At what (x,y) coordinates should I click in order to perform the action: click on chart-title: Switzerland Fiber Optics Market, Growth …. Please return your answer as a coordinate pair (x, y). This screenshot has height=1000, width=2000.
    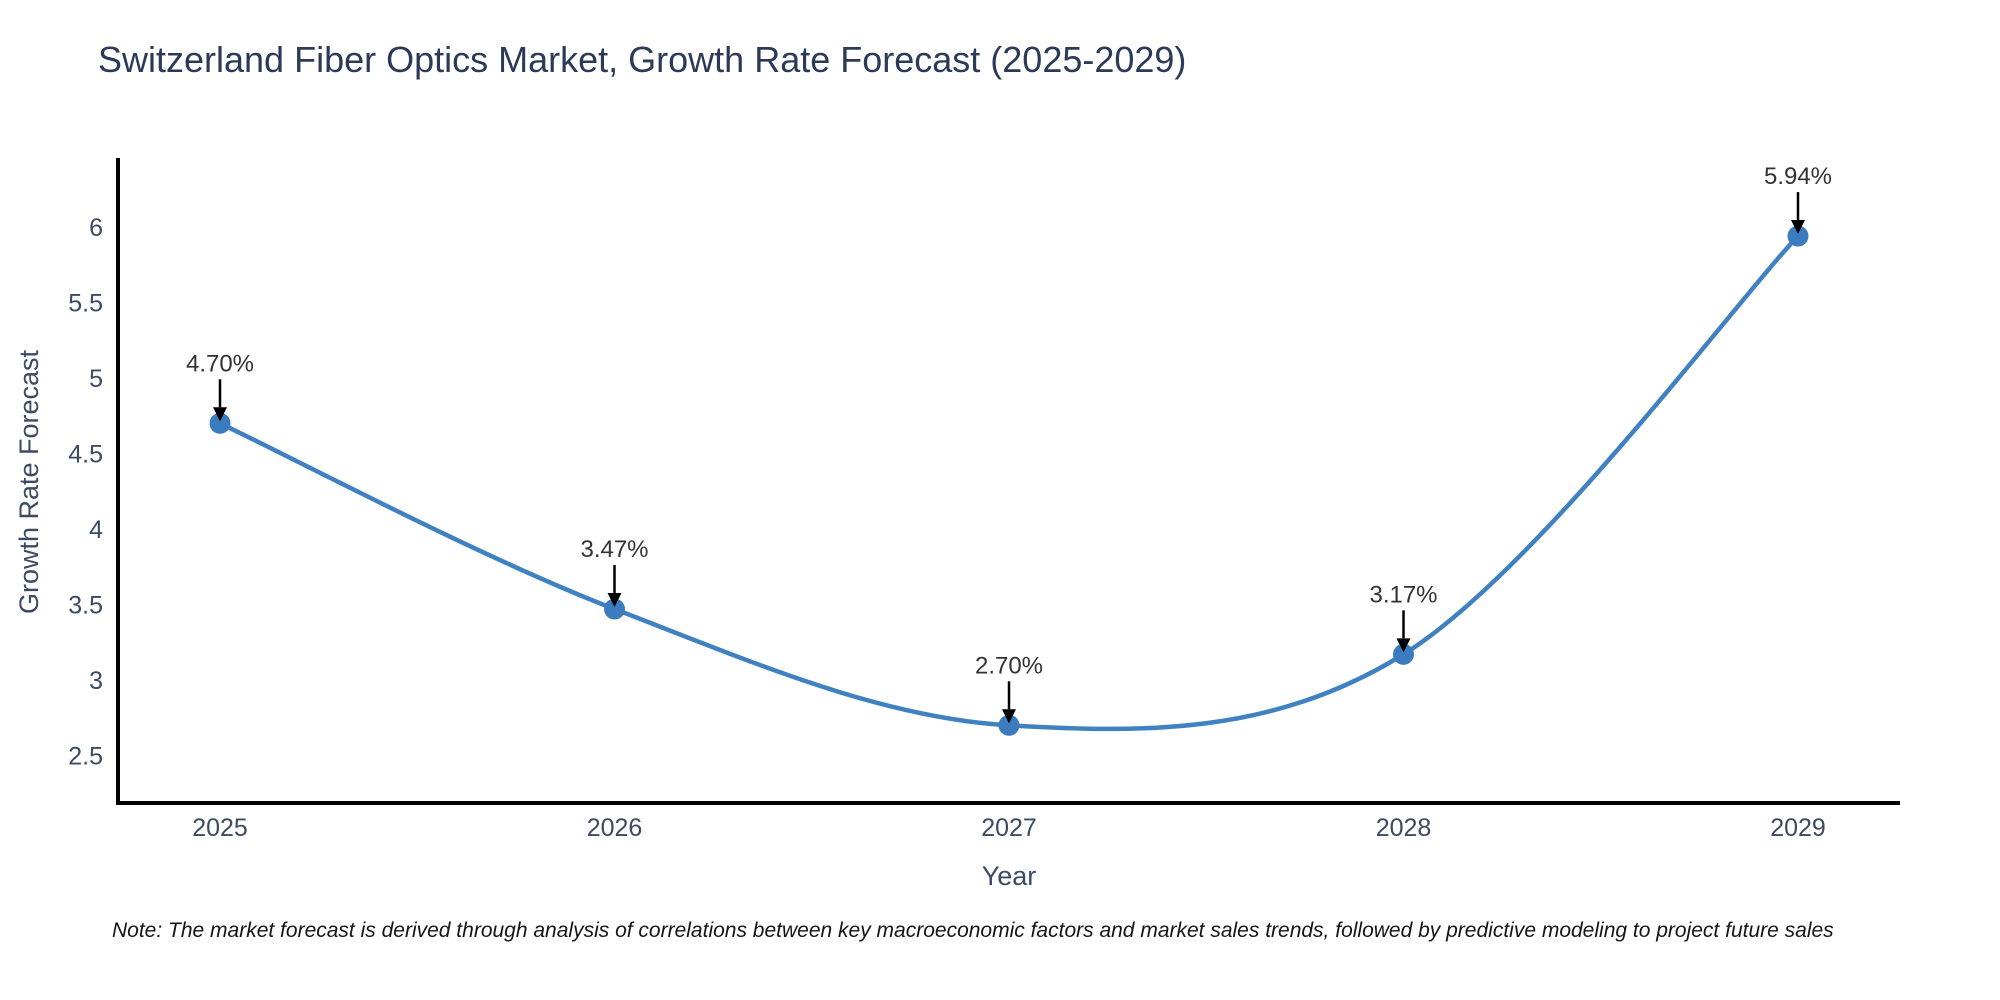
    Looking at the image, I should click on (642, 59).